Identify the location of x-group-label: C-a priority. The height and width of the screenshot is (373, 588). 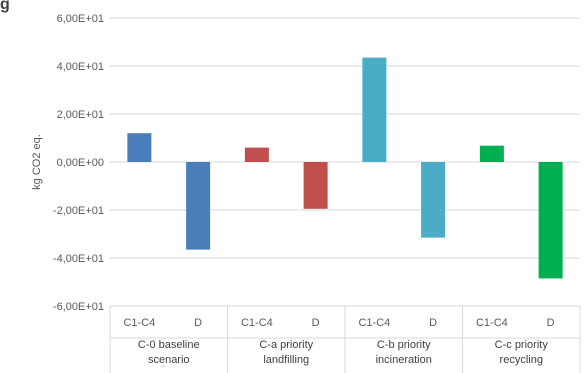
(286, 345).